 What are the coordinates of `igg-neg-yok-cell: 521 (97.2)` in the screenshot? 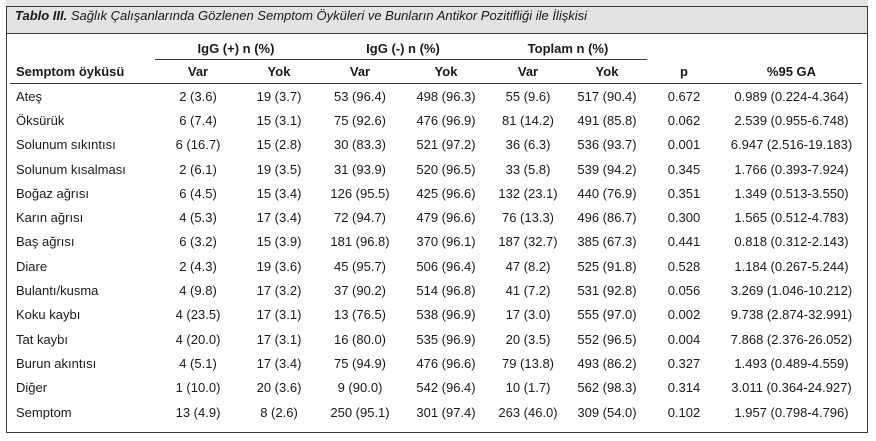 It's located at (446, 145).